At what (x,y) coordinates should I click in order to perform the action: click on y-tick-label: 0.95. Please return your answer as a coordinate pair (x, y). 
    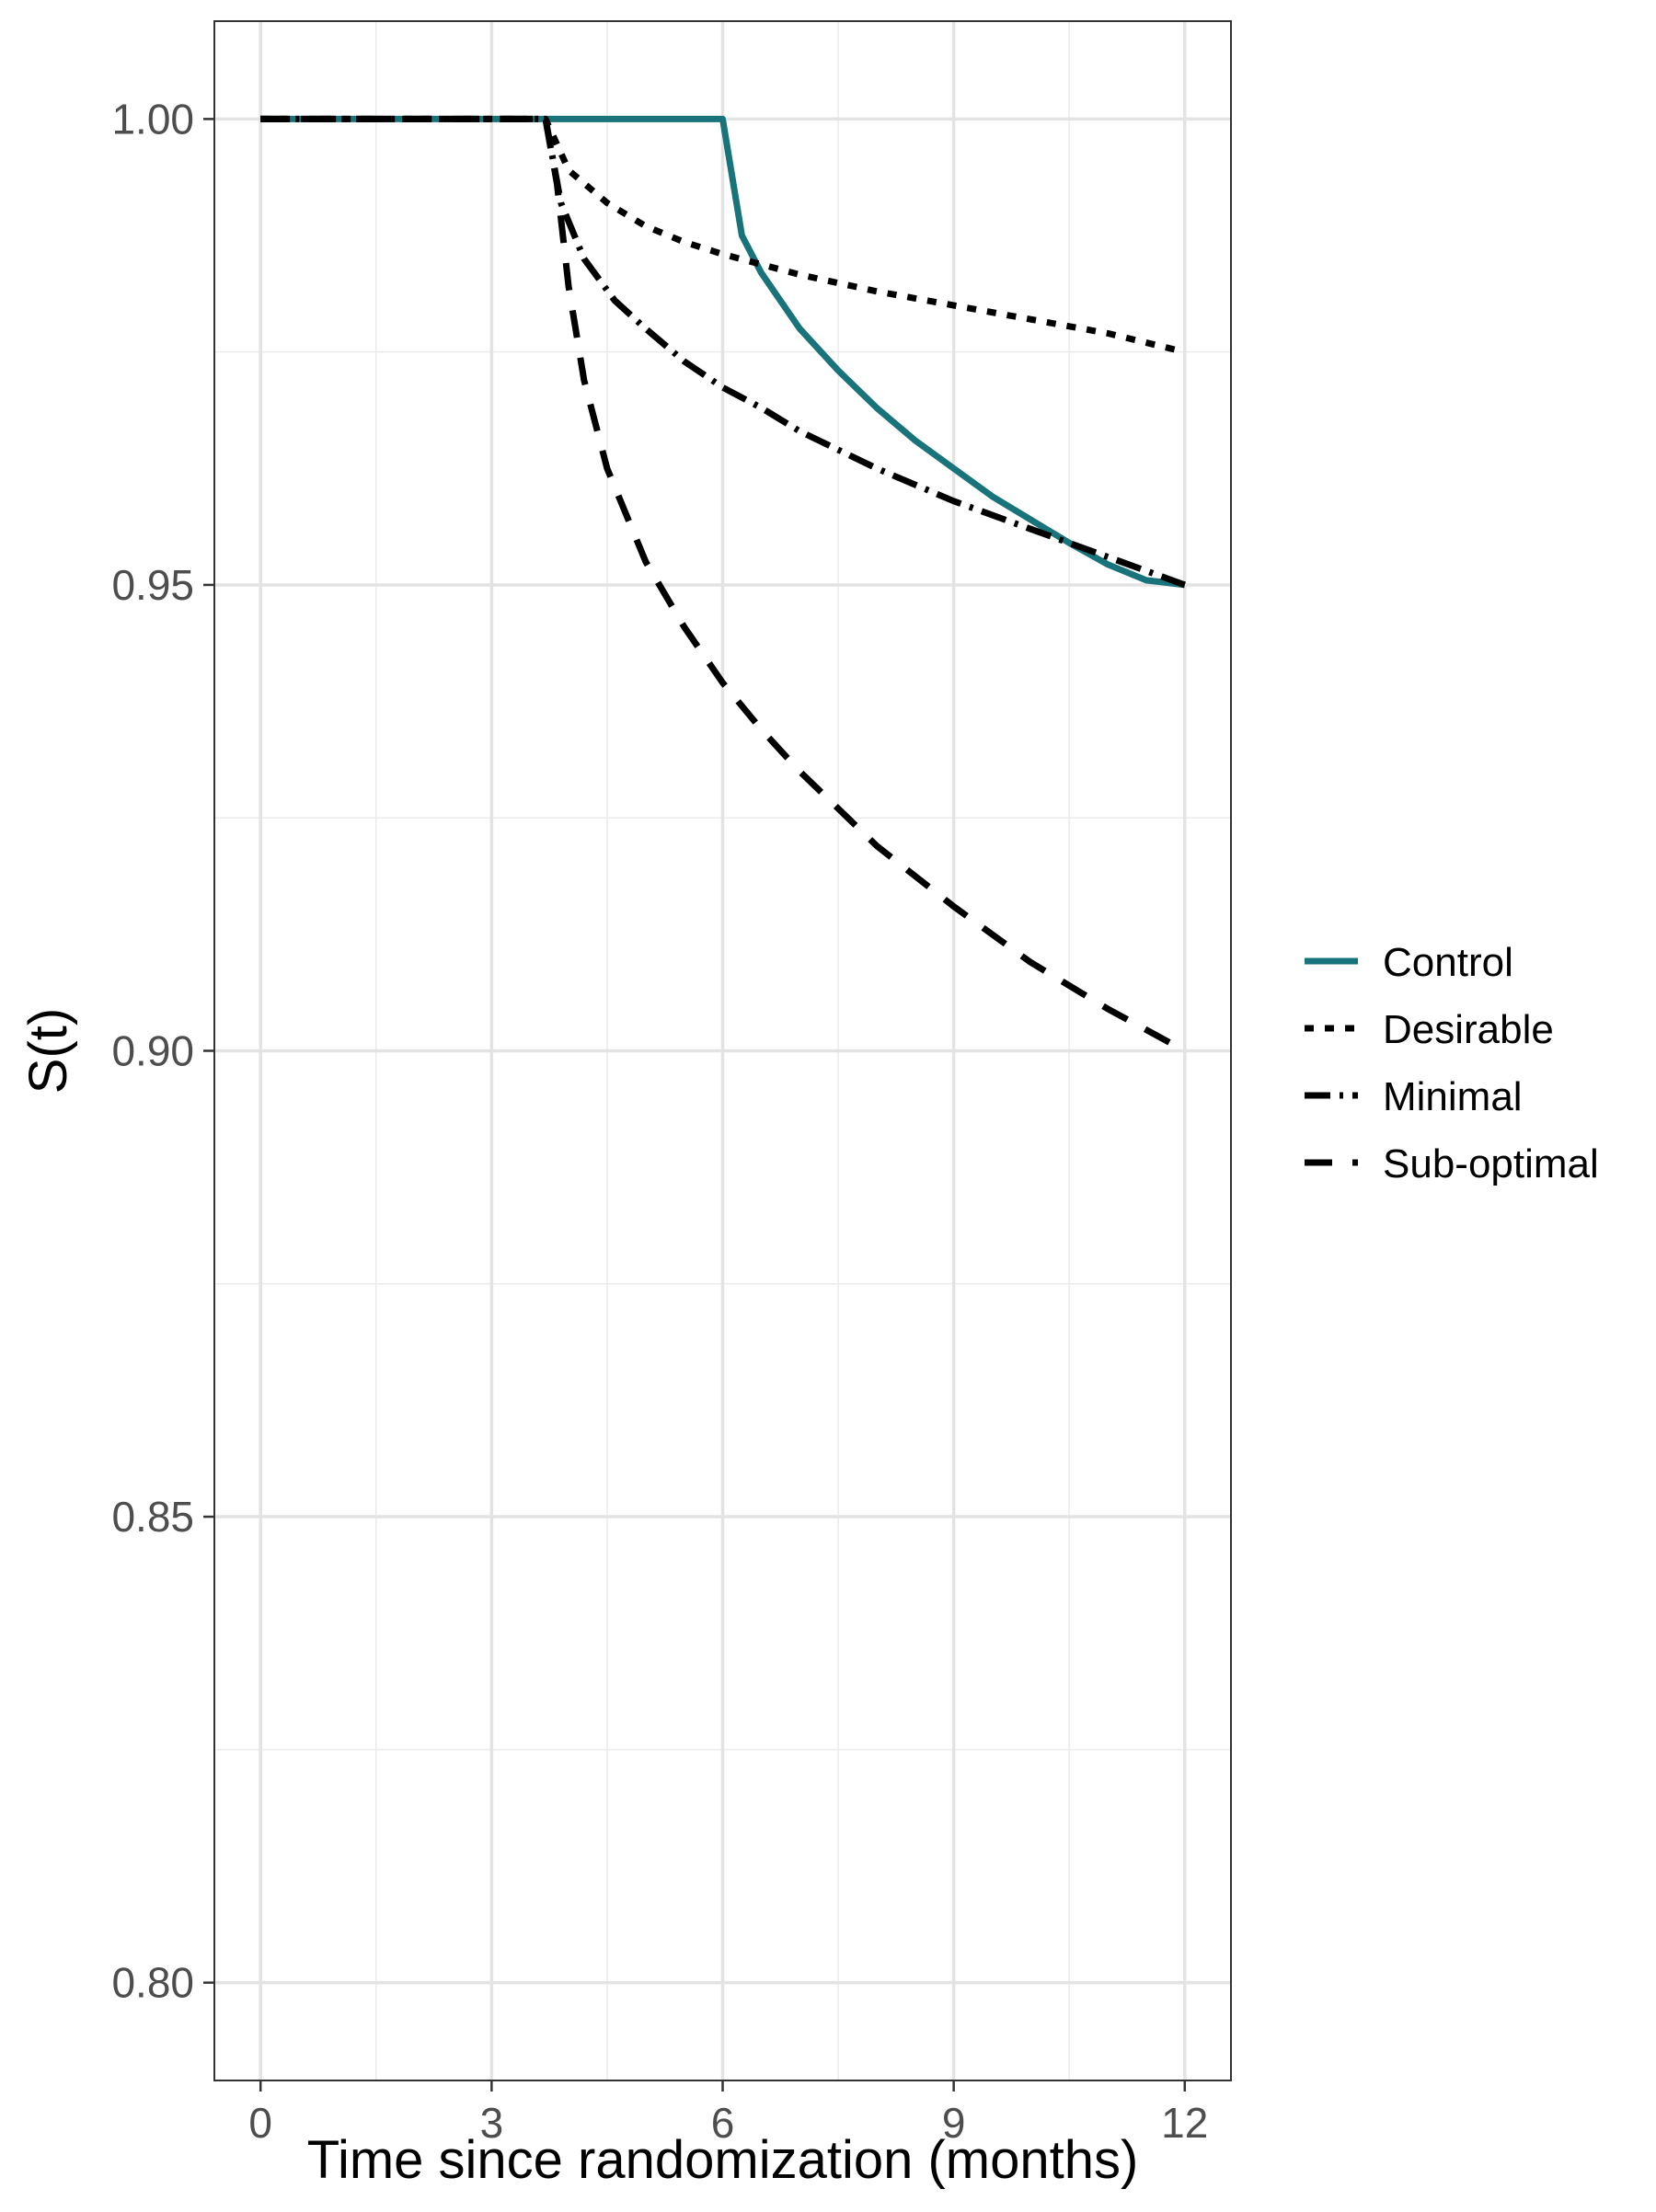
    Looking at the image, I should click on (152, 585).